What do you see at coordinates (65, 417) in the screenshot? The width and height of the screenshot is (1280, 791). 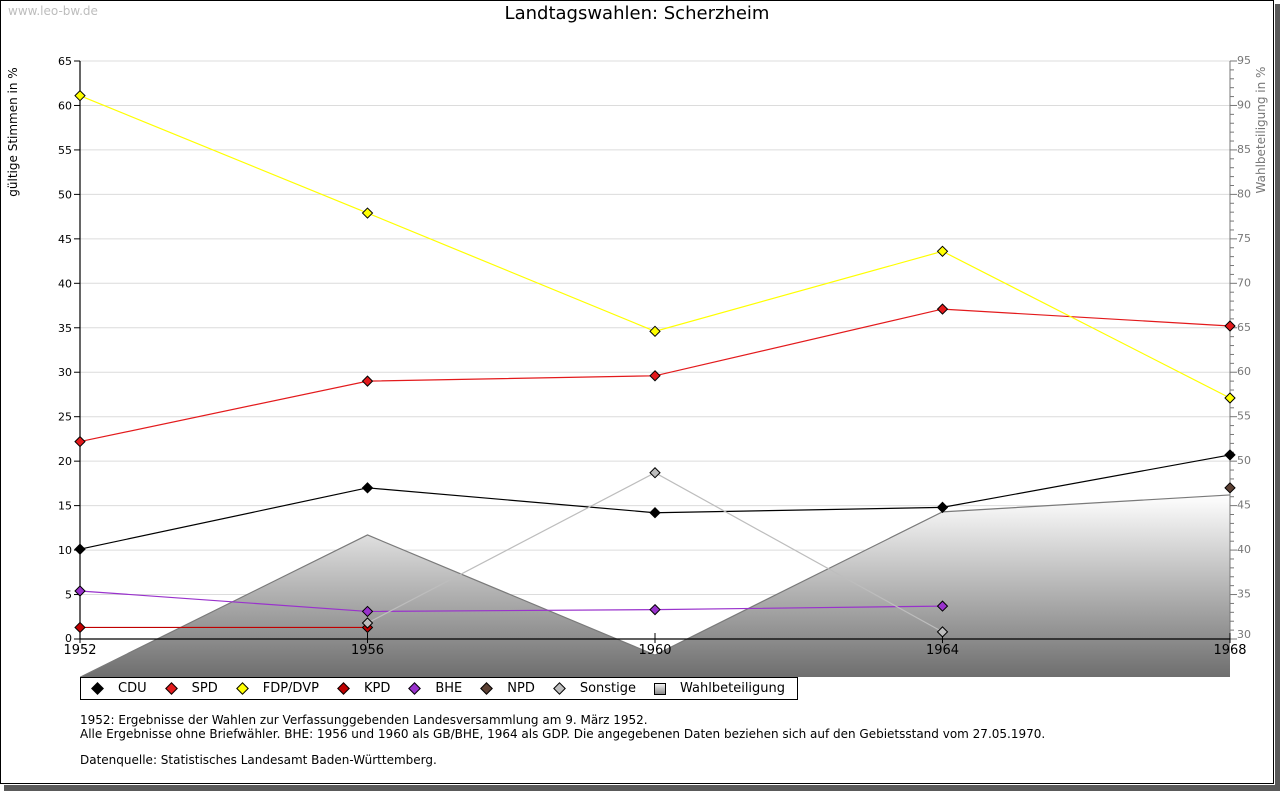 I see `y-tick-label: 25` at bounding box center [65, 417].